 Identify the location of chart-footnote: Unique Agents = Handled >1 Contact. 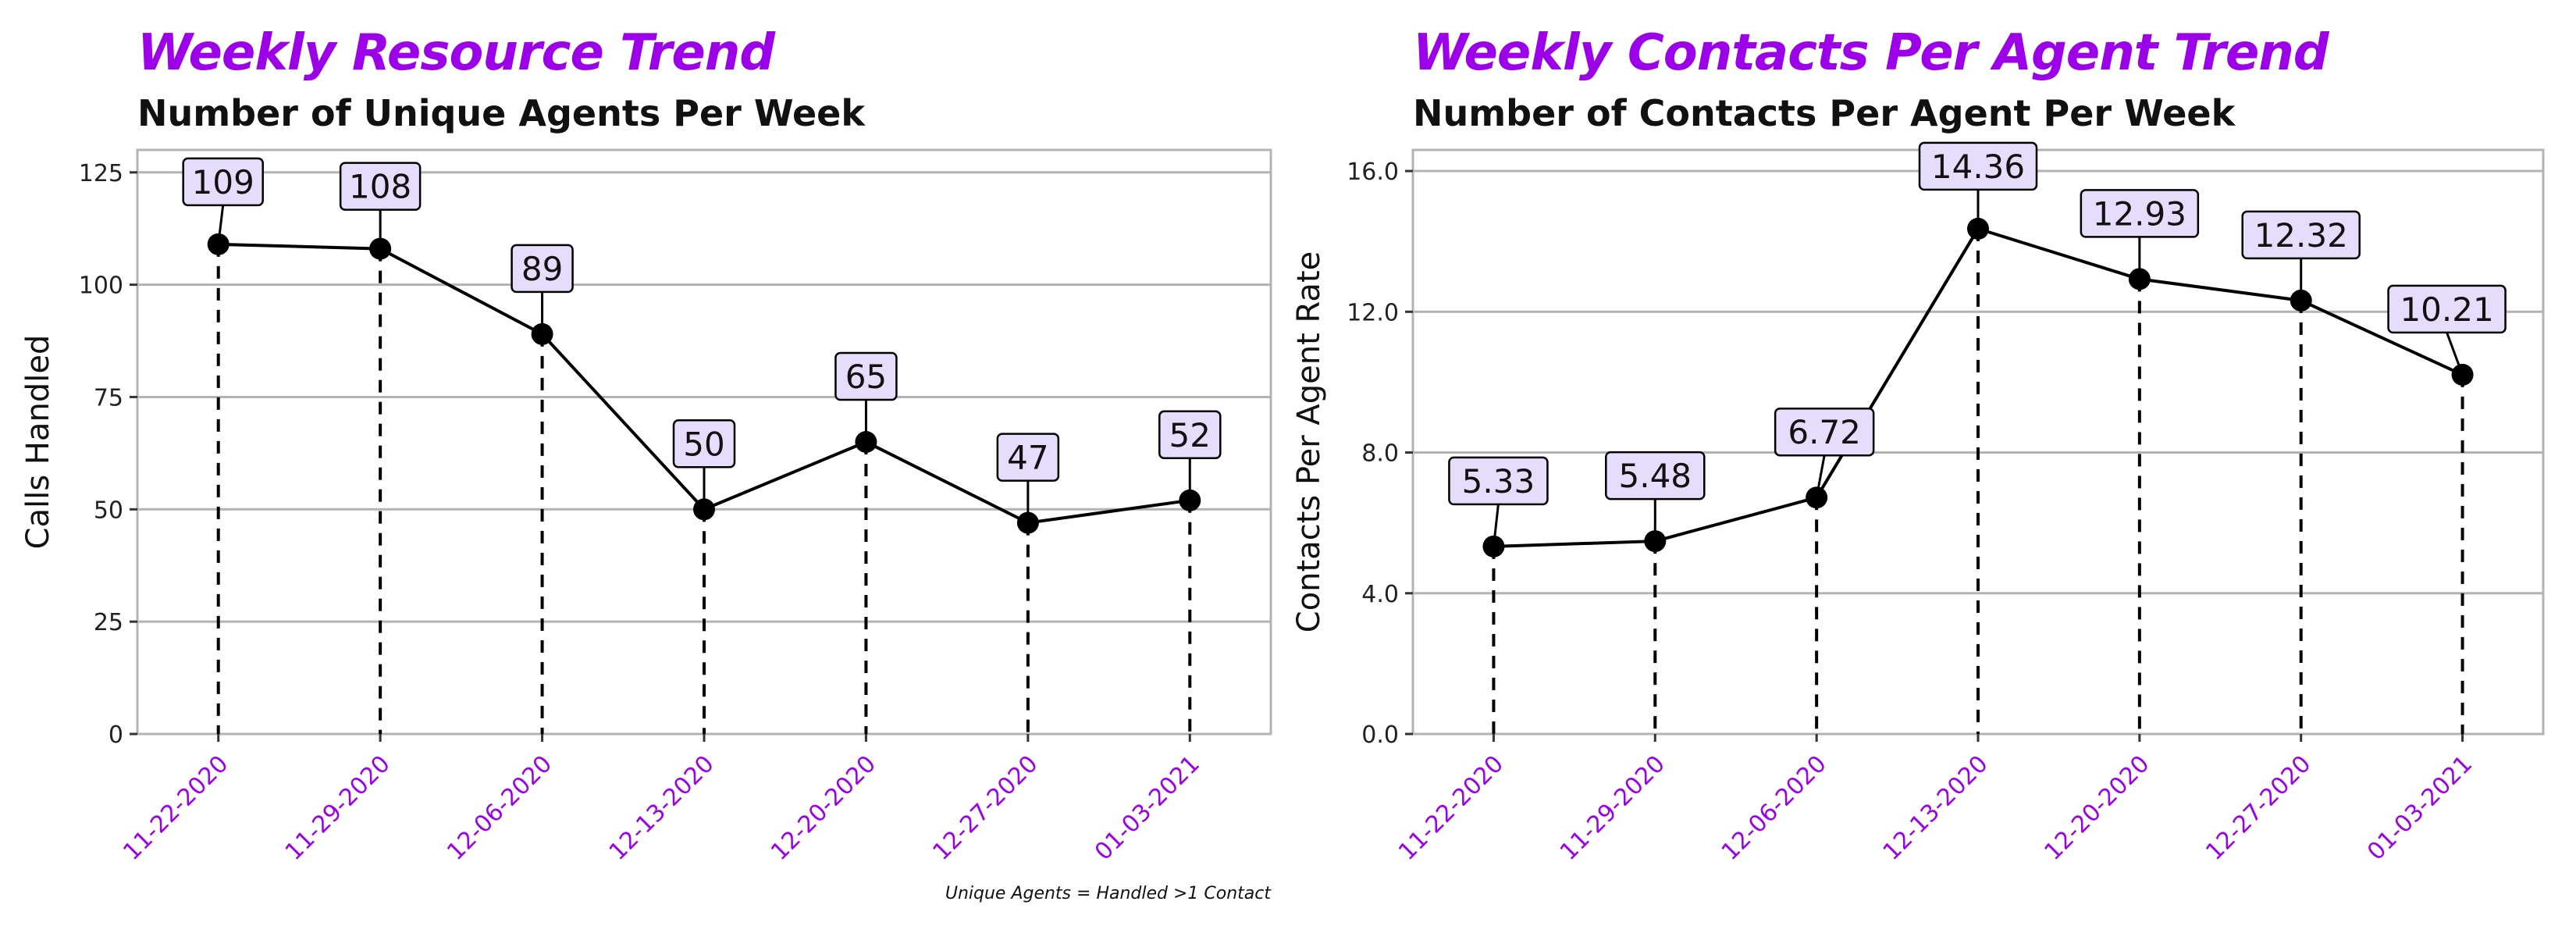
(1108, 893).